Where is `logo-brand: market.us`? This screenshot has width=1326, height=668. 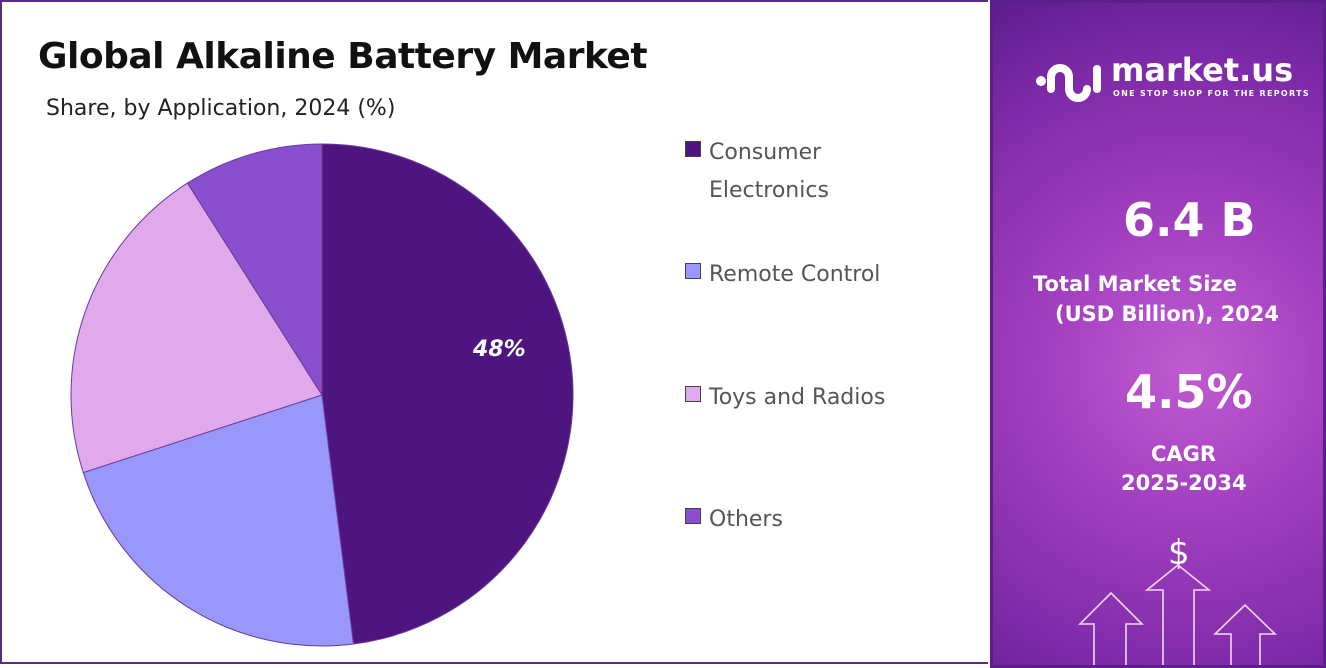 logo-brand: market.us is located at coordinates (1202, 70).